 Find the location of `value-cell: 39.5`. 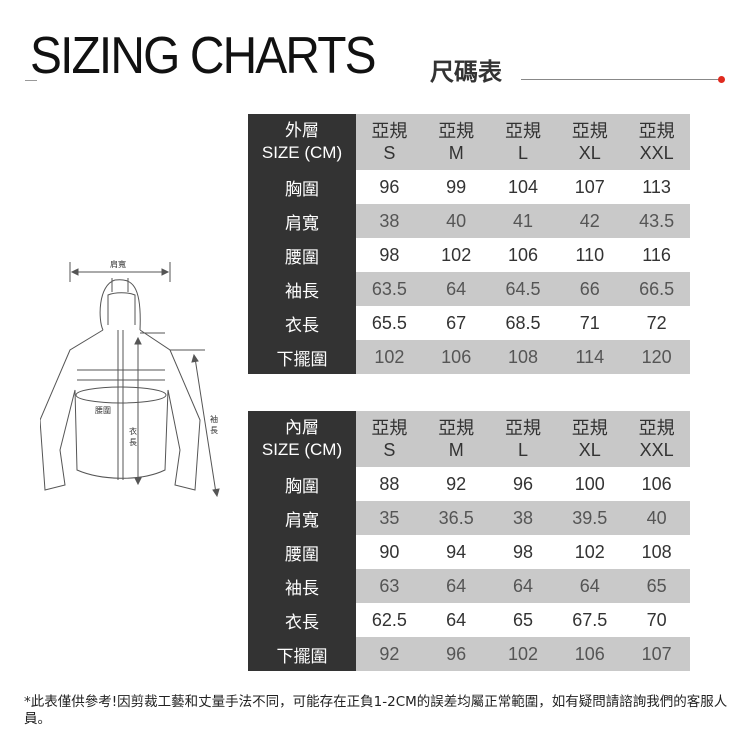

value-cell: 39.5 is located at coordinates (590, 518).